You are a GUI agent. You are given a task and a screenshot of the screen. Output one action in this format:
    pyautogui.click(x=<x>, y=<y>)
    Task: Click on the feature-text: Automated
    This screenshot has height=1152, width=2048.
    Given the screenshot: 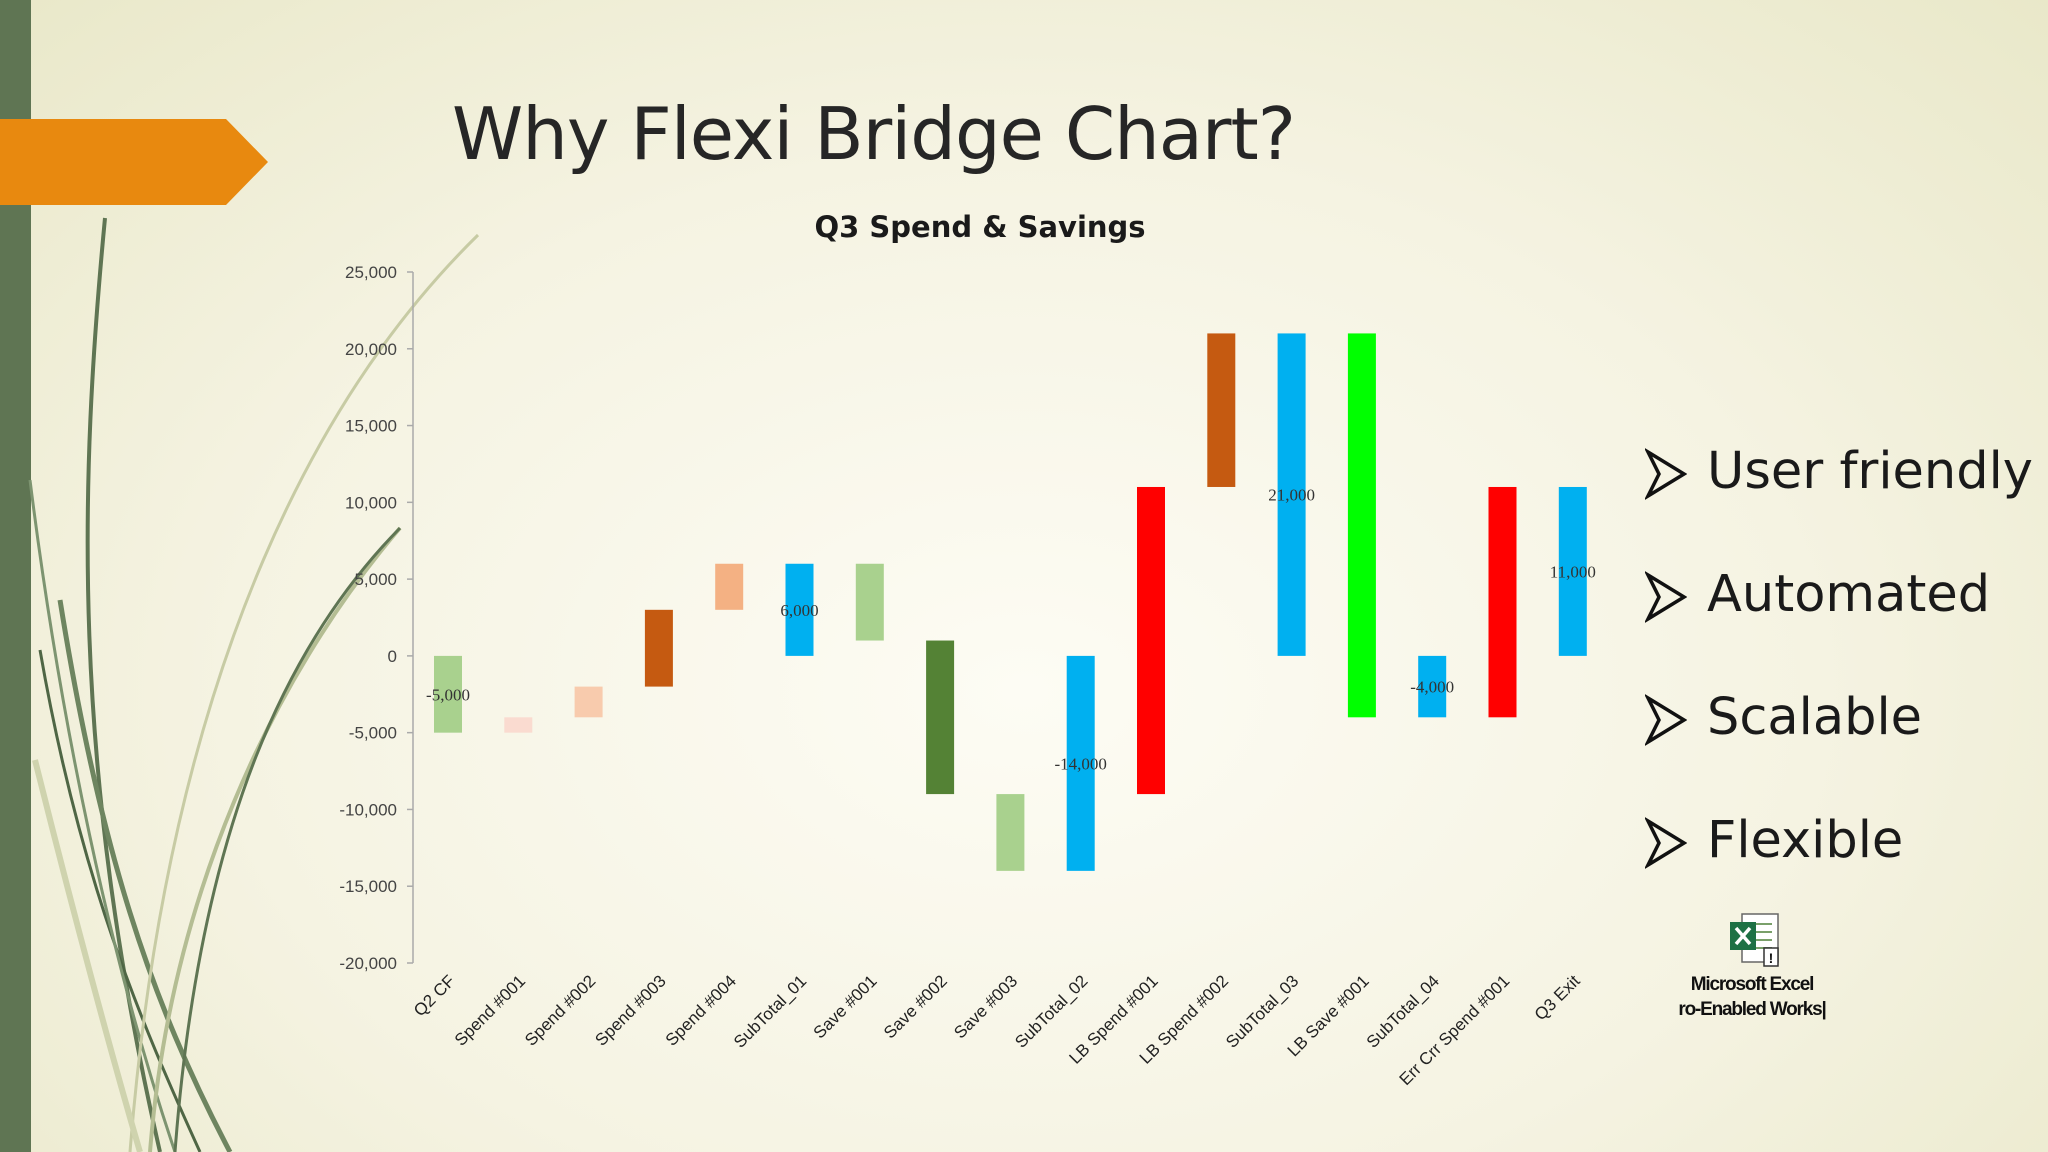 What is the action you would take?
    pyautogui.click(x=1849, y=594)
    